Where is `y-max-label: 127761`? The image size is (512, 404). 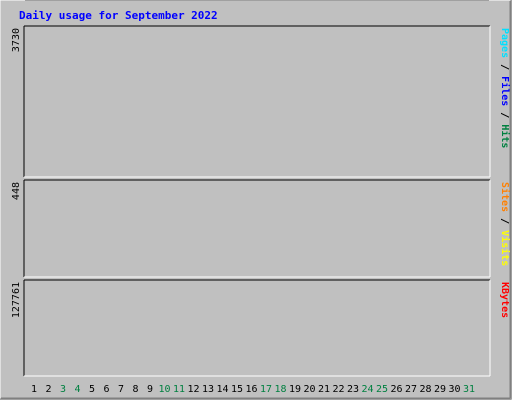 y-max-label: 127761 is located at coordinates (16, 300).